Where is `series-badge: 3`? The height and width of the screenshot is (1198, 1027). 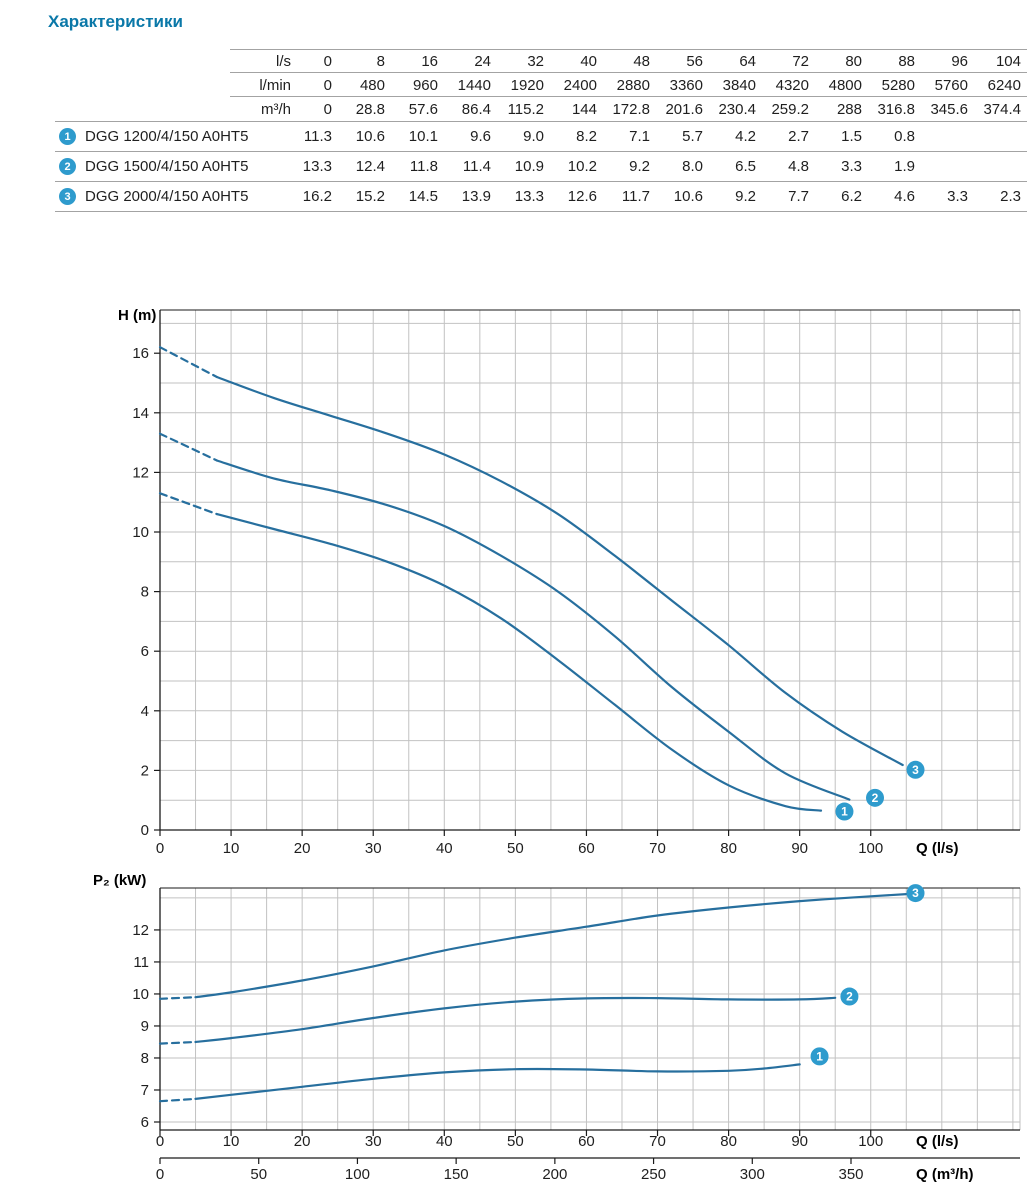 series-badge: 3 is located at coordinates (67, 196).